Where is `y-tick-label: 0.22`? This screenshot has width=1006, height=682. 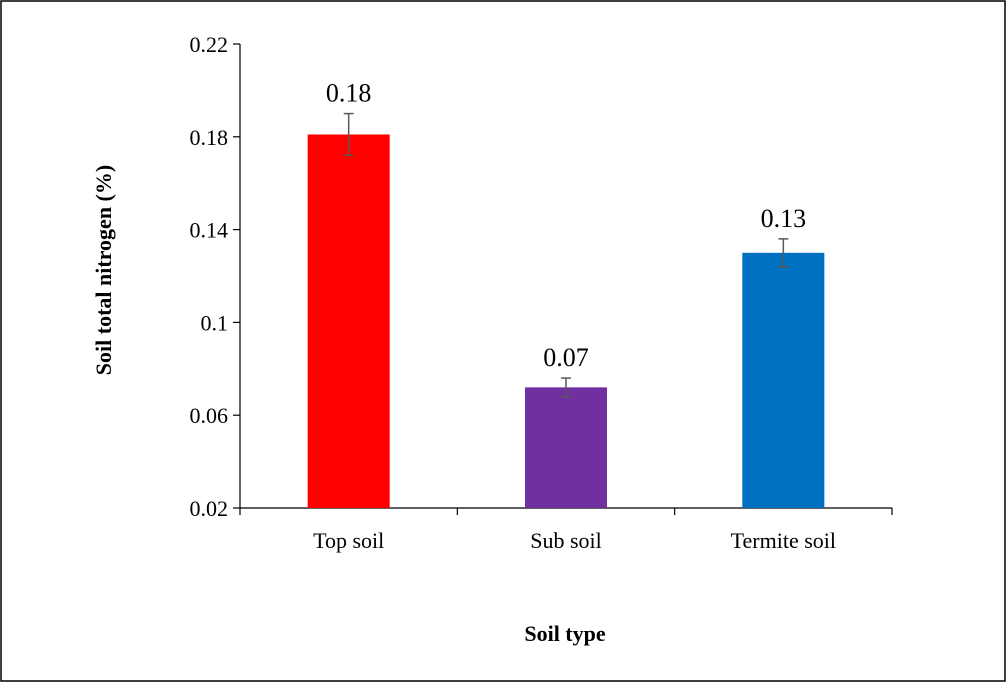
y-tick-label: 0.22 is located at coordinates (209, 44).